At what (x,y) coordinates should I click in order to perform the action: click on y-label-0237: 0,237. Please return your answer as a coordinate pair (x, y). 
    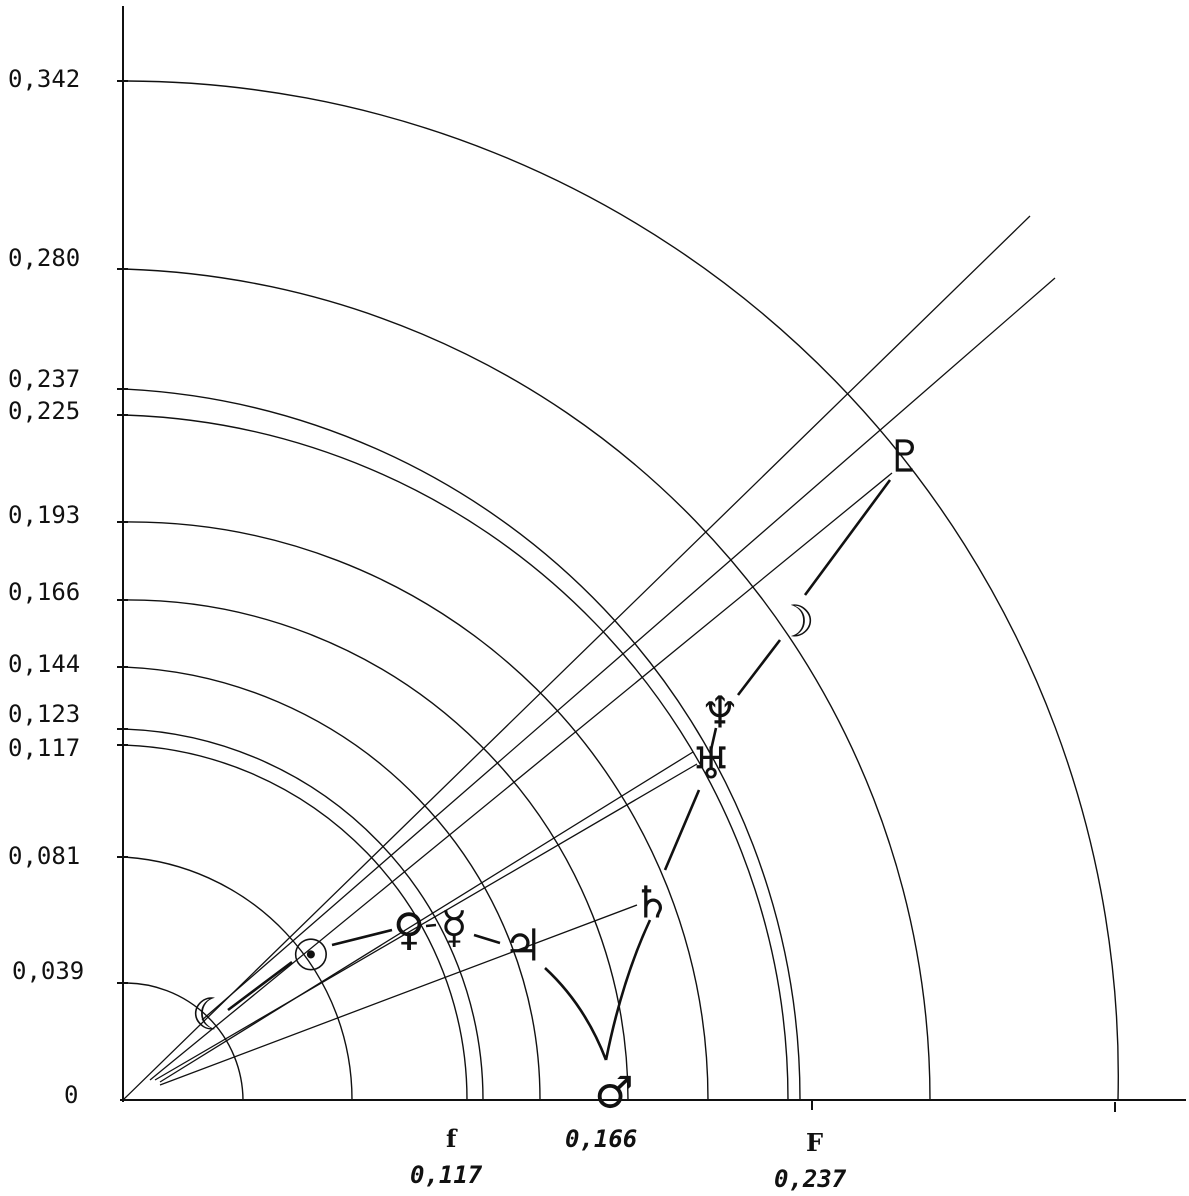
    Looking at the image, I should click on (44, 379).